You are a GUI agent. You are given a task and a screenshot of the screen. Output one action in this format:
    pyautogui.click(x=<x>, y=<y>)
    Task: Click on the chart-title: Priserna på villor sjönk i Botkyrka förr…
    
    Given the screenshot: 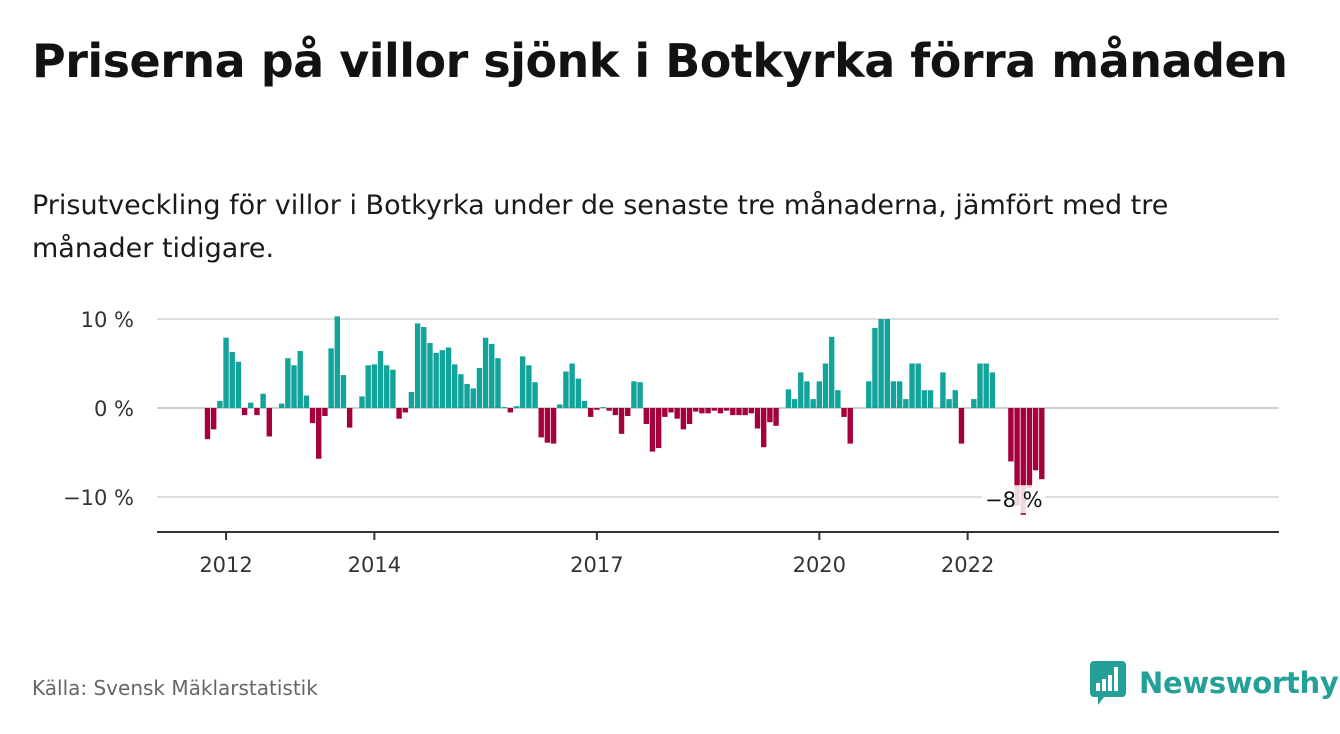 What is the action you would take?
    pyautogui.click(x=660, y=61)
    